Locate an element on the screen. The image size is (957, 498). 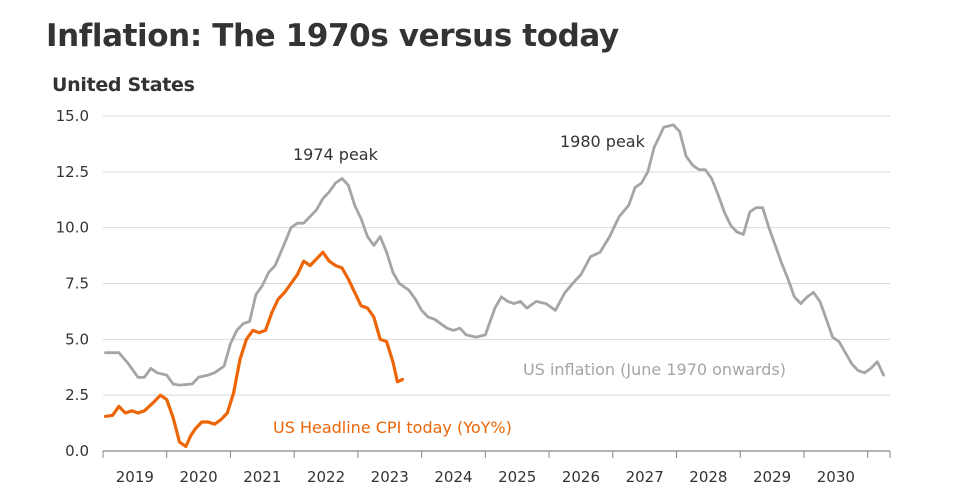
chart-subtitle: United States is located at coordinates (123, 85).